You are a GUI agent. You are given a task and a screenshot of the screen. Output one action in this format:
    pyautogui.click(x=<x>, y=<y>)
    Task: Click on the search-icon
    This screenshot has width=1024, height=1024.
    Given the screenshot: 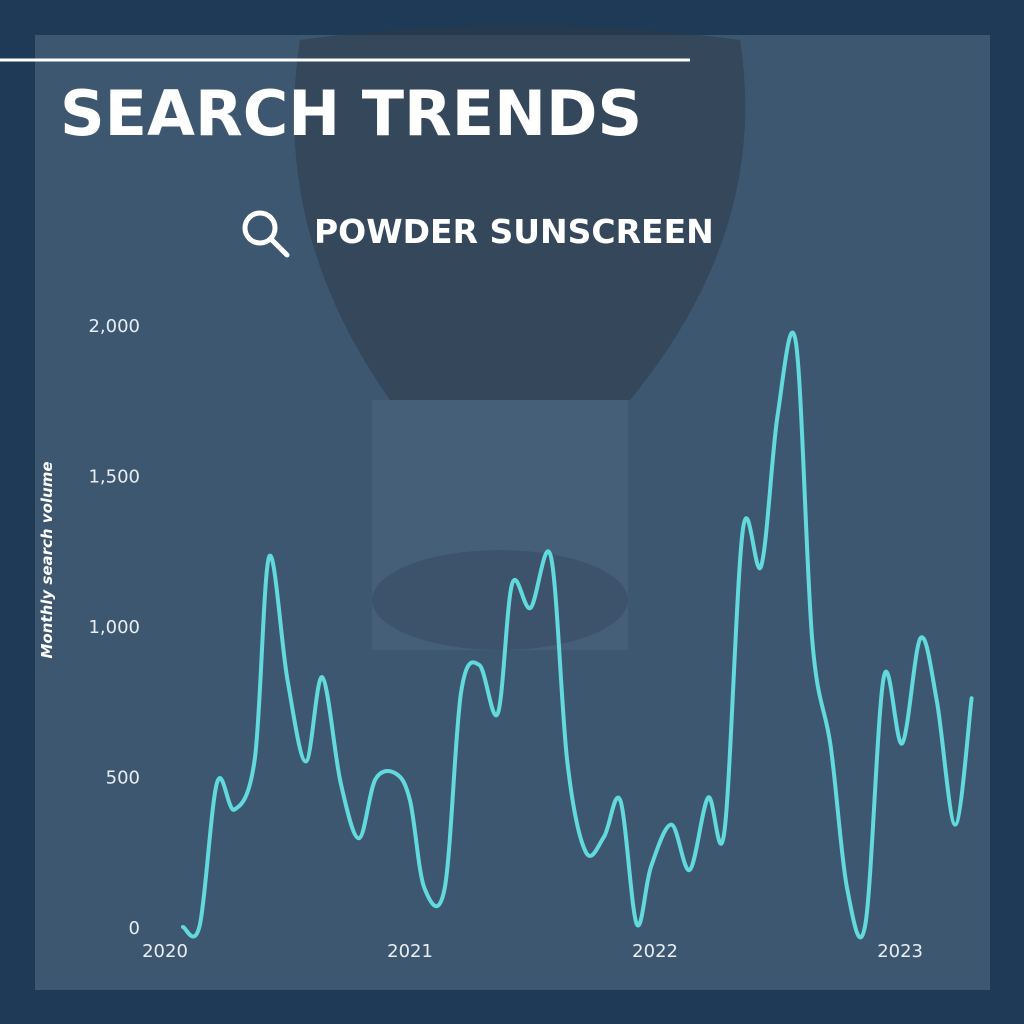 What is the action you would take?
    pyautogui.click(x=266, y=234)
    